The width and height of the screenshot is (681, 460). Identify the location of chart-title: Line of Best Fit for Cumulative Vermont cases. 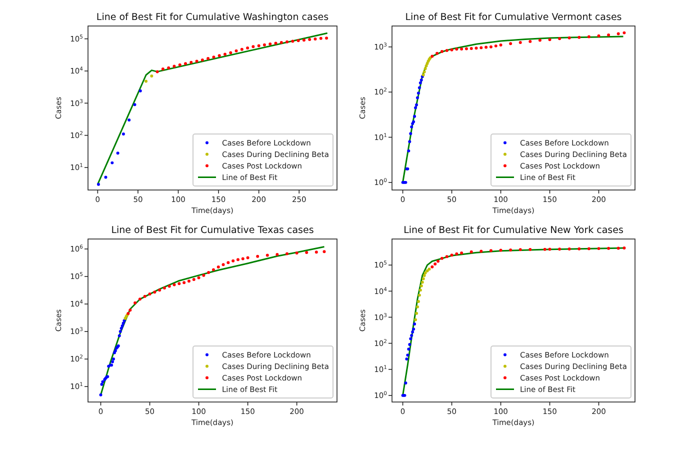
(513, 17).